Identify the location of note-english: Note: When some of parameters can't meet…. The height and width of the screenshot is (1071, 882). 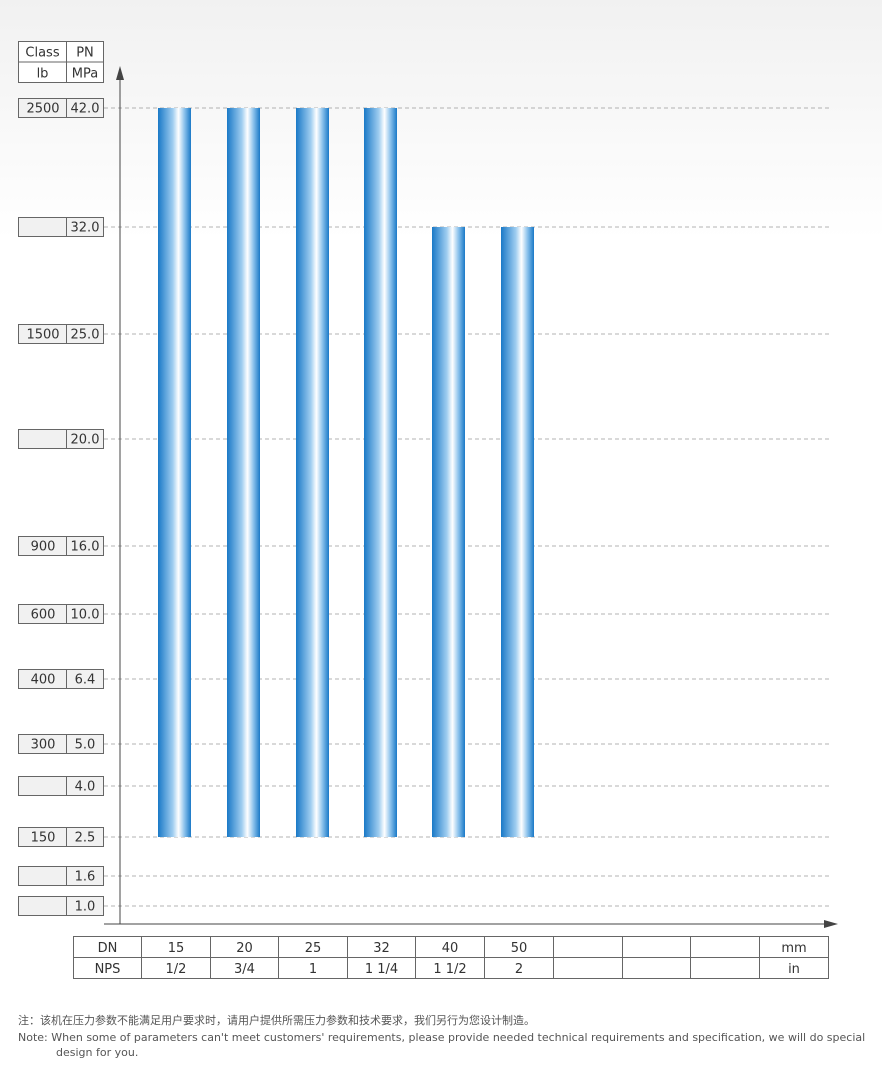
(442, 1045).